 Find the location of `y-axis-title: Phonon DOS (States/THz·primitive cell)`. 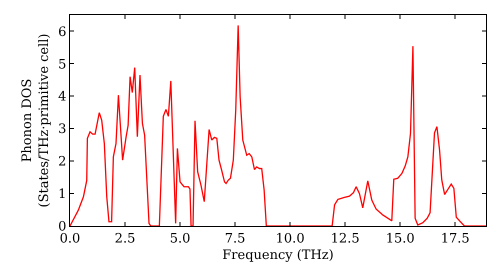

y-axis-title: Phonon DOS (States/THz·primitive cell) is located at coordinates (36, 120).